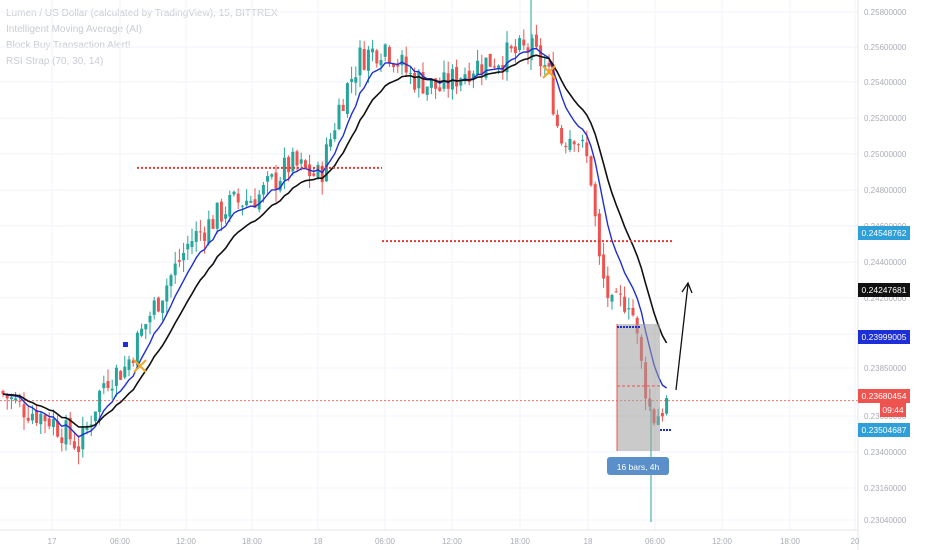  Describe the element at coordinates (885, 368) in the screenshot. I see `y-tick-label: 0.23850000` at that location.